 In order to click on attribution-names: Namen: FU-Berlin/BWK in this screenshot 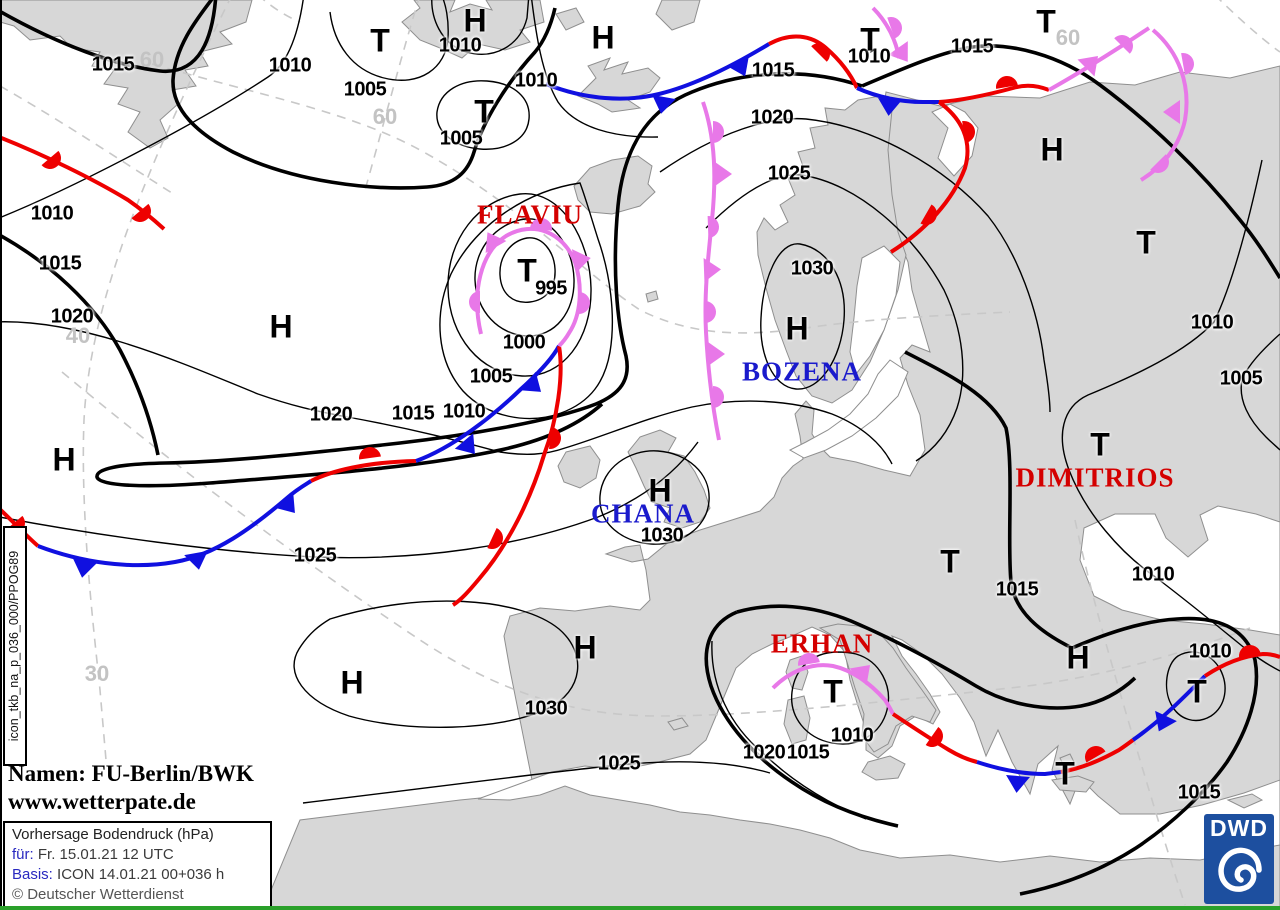, I will do `click(131, 773)`.